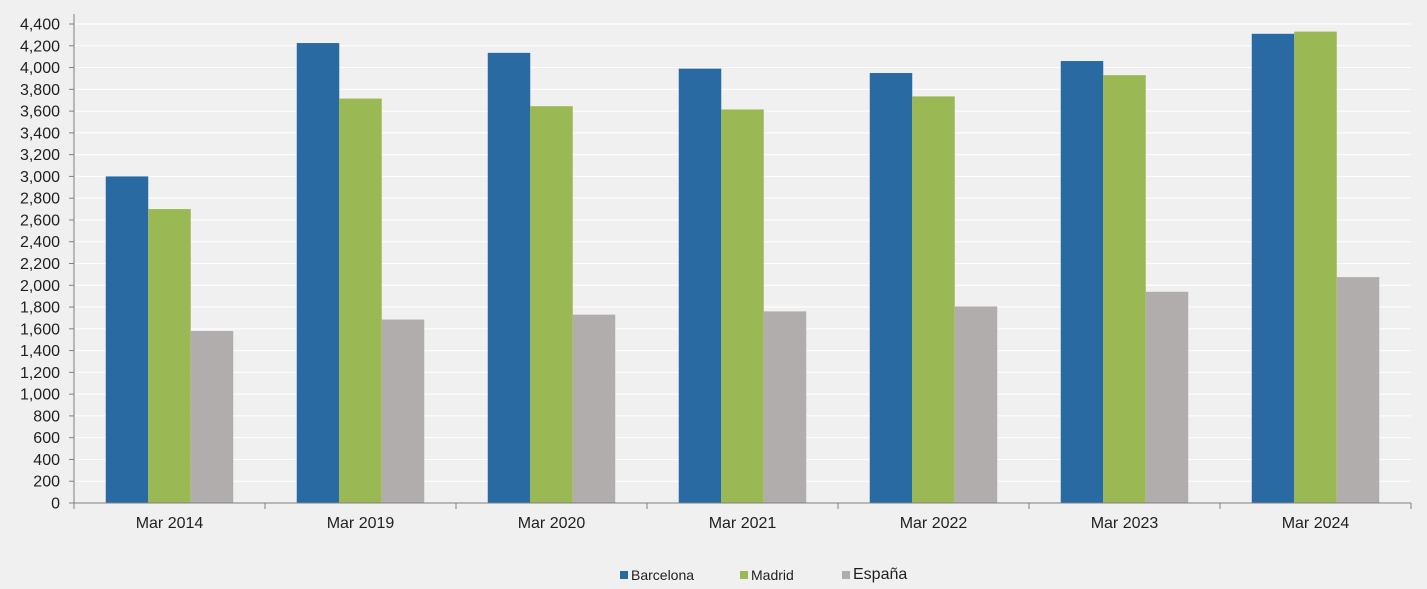 The height and width of the screenshot is (589, 1427). What do you see at coordinates (40, 220) in the screenshot?
I see `y-tick-label: 2,600` at bounding box center [40, 220].